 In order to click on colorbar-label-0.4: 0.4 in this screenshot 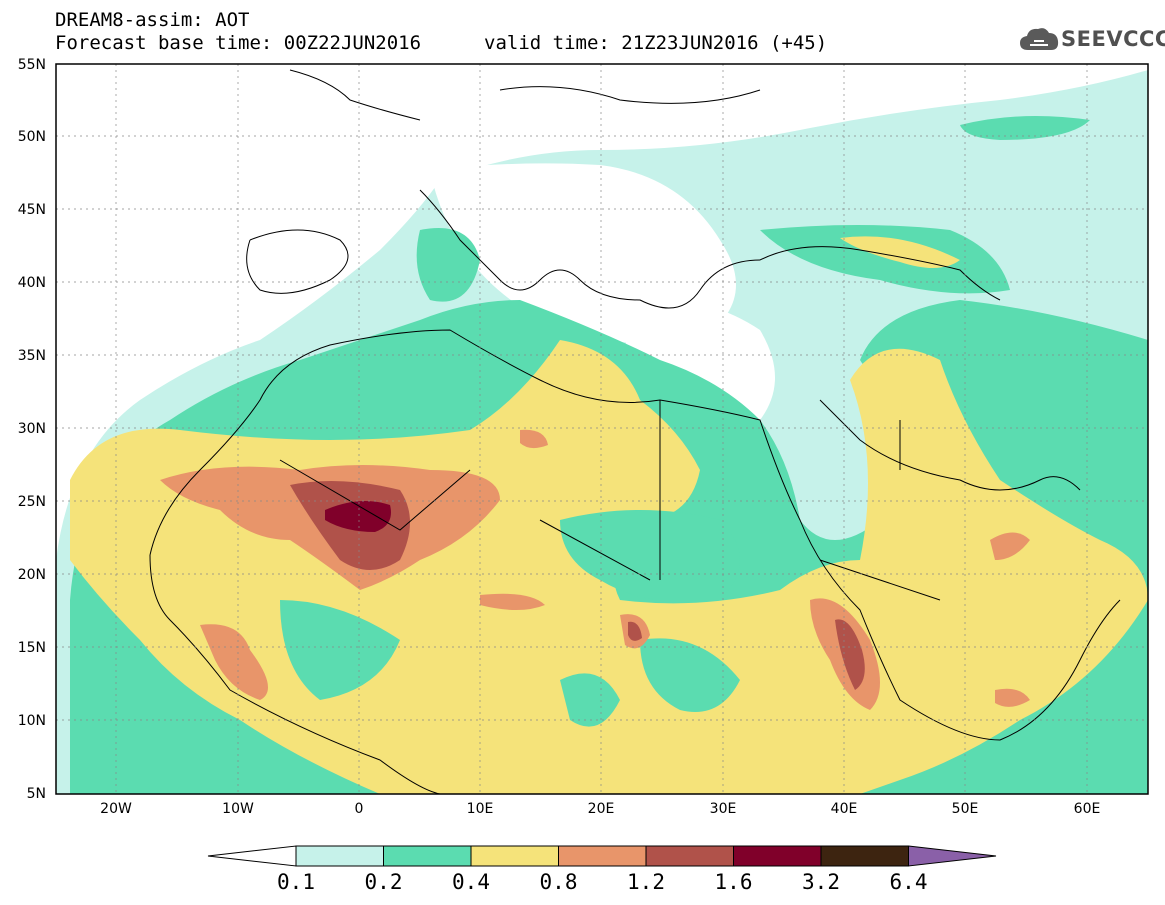, I will do `click(471, 882)`.